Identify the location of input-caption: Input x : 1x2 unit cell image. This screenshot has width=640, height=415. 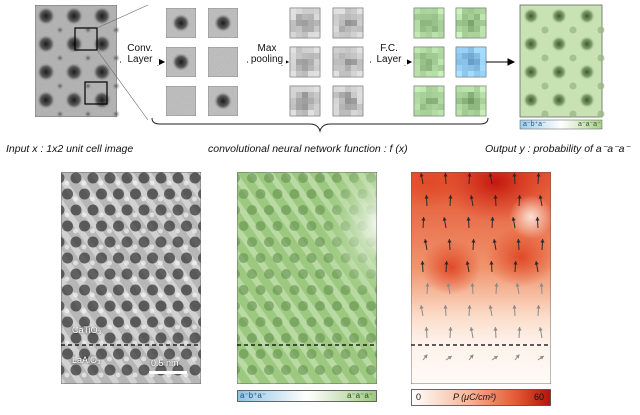
(70, 149).